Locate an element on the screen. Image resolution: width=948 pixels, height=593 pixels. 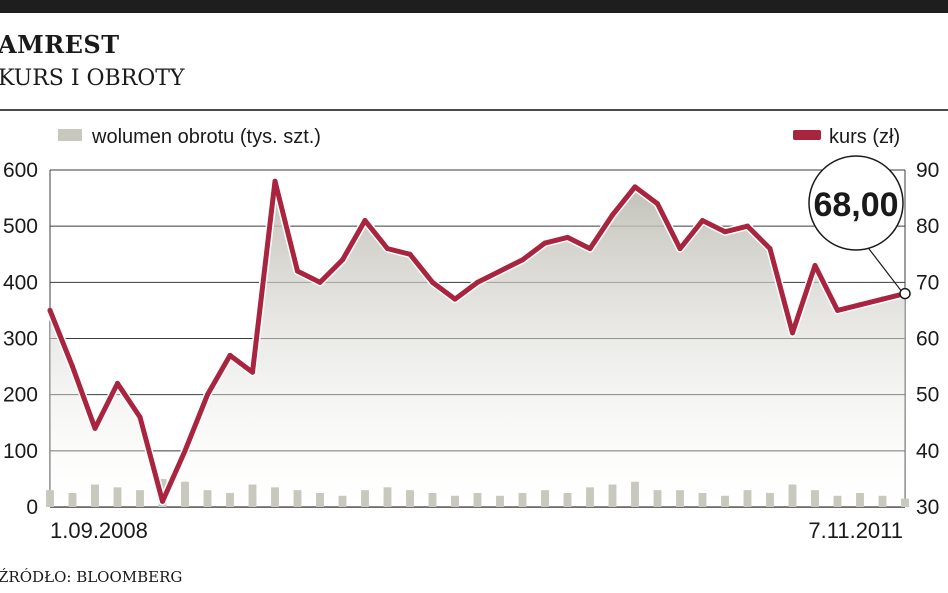
y-left-tick-label: 100 is located at coordinates (20, 451).